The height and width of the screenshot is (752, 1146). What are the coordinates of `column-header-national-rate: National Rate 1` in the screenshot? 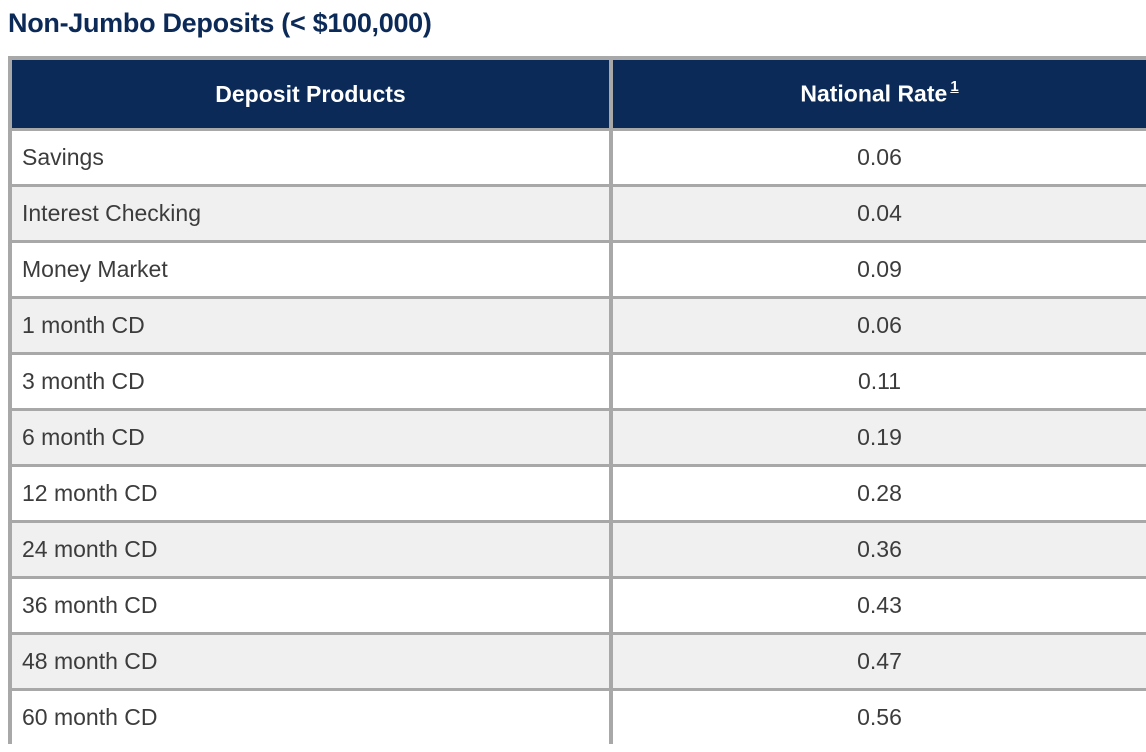 It's located at (877, 92).